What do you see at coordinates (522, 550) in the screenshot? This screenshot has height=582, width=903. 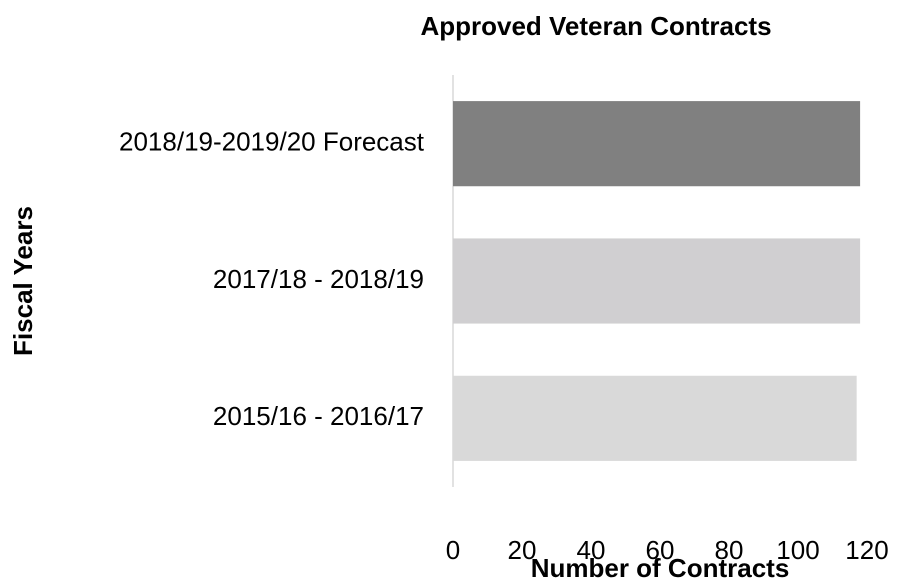 I see `x-tick-label: 20` at bounding box center [522, 550].